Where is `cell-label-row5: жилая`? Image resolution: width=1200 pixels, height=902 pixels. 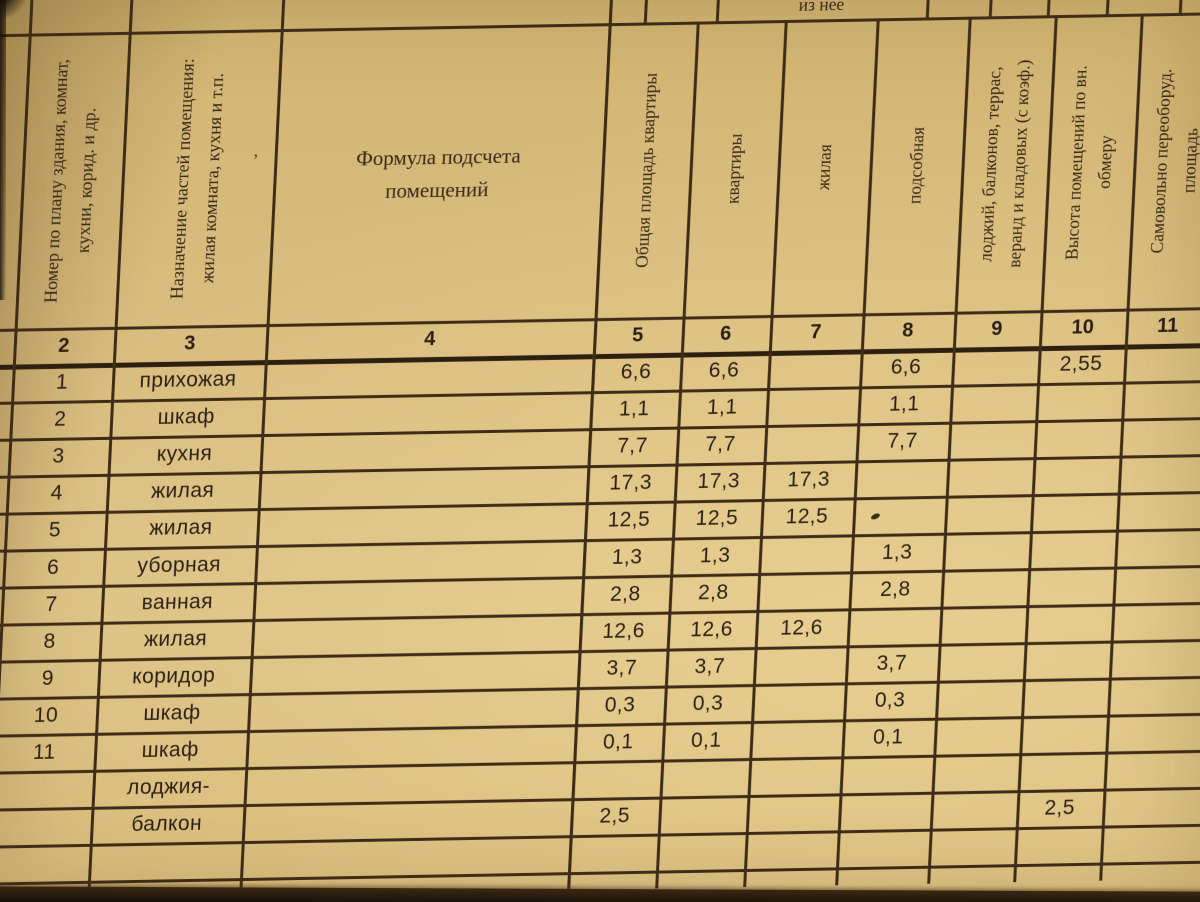
cell-label-row5: жилая is located at coordinates (181, 527).